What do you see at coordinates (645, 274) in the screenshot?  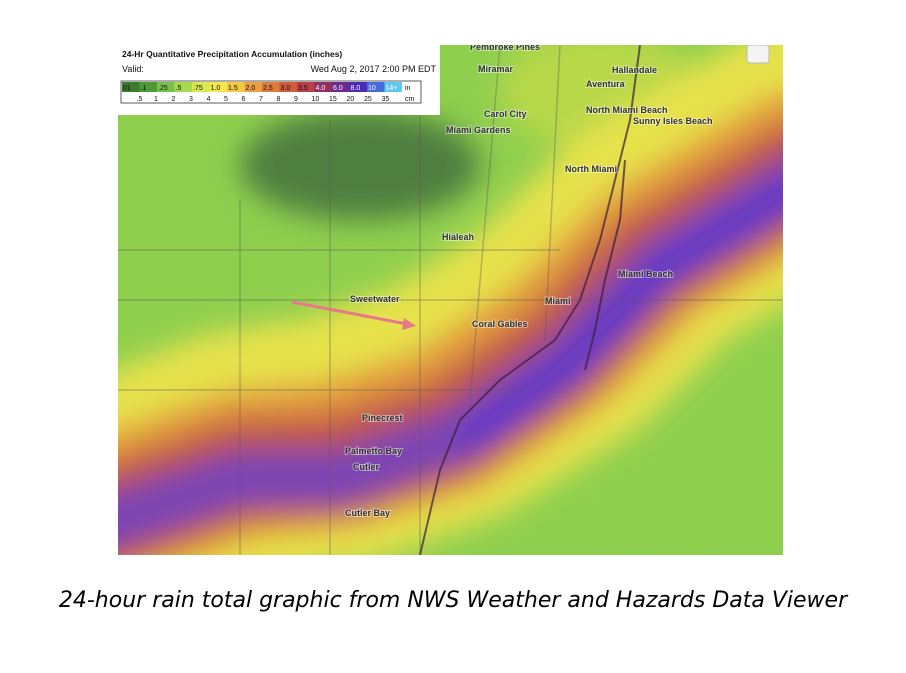 I see `place-label: Miami Beach` at bounding box center [645, 274].